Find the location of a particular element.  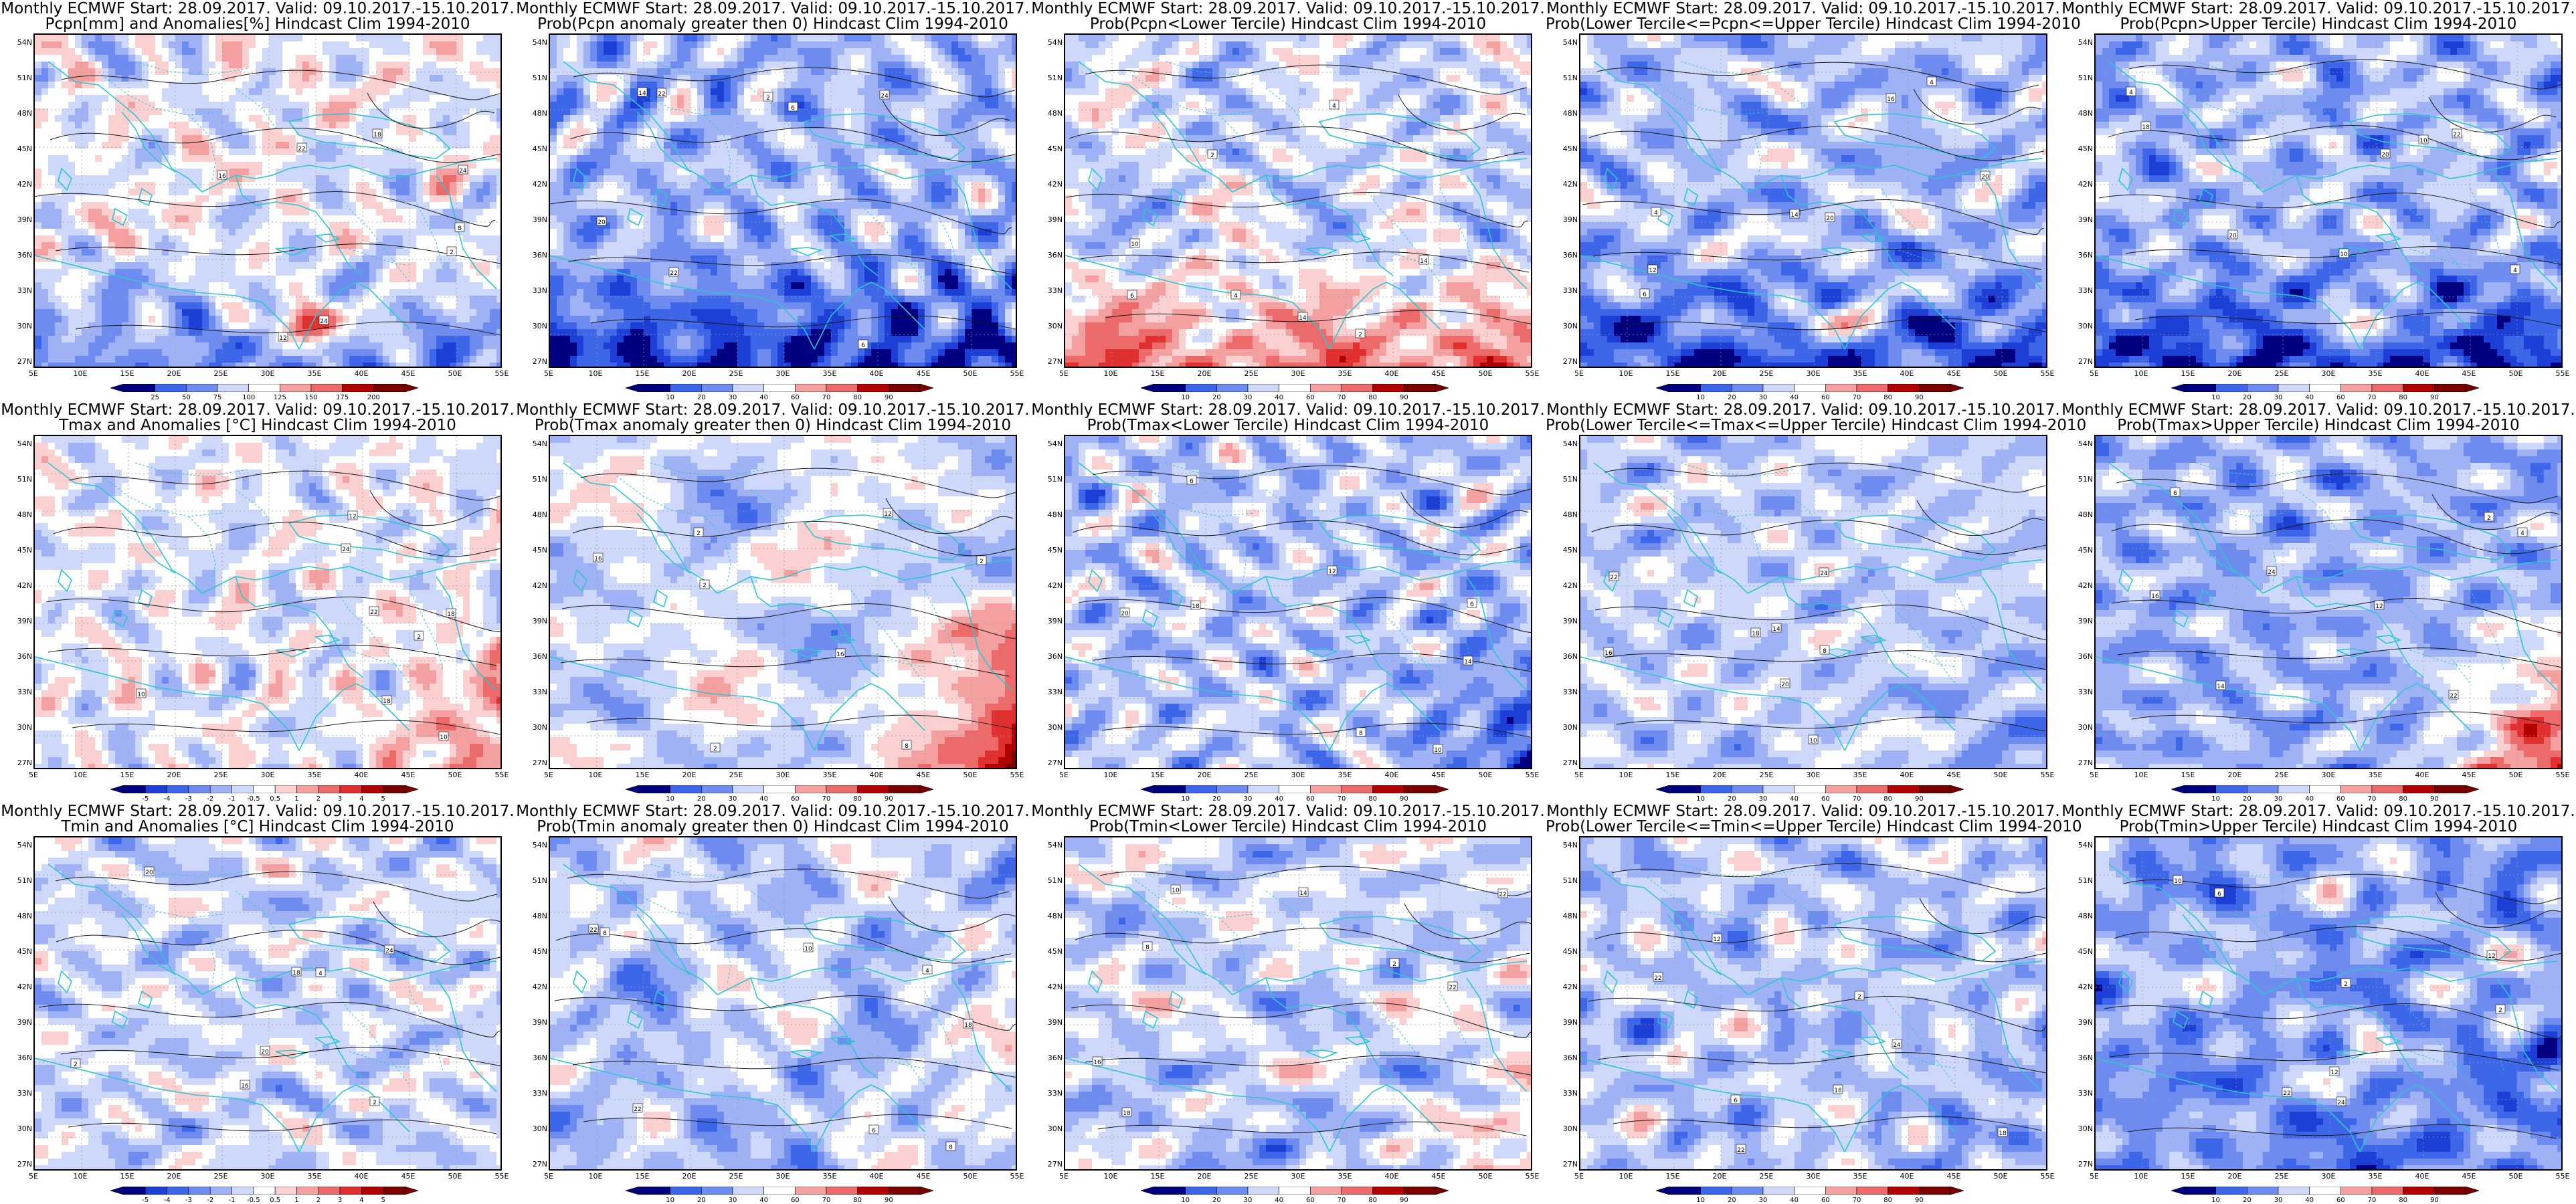

latitude-label: 51N is located at coordinates (1054, 78).